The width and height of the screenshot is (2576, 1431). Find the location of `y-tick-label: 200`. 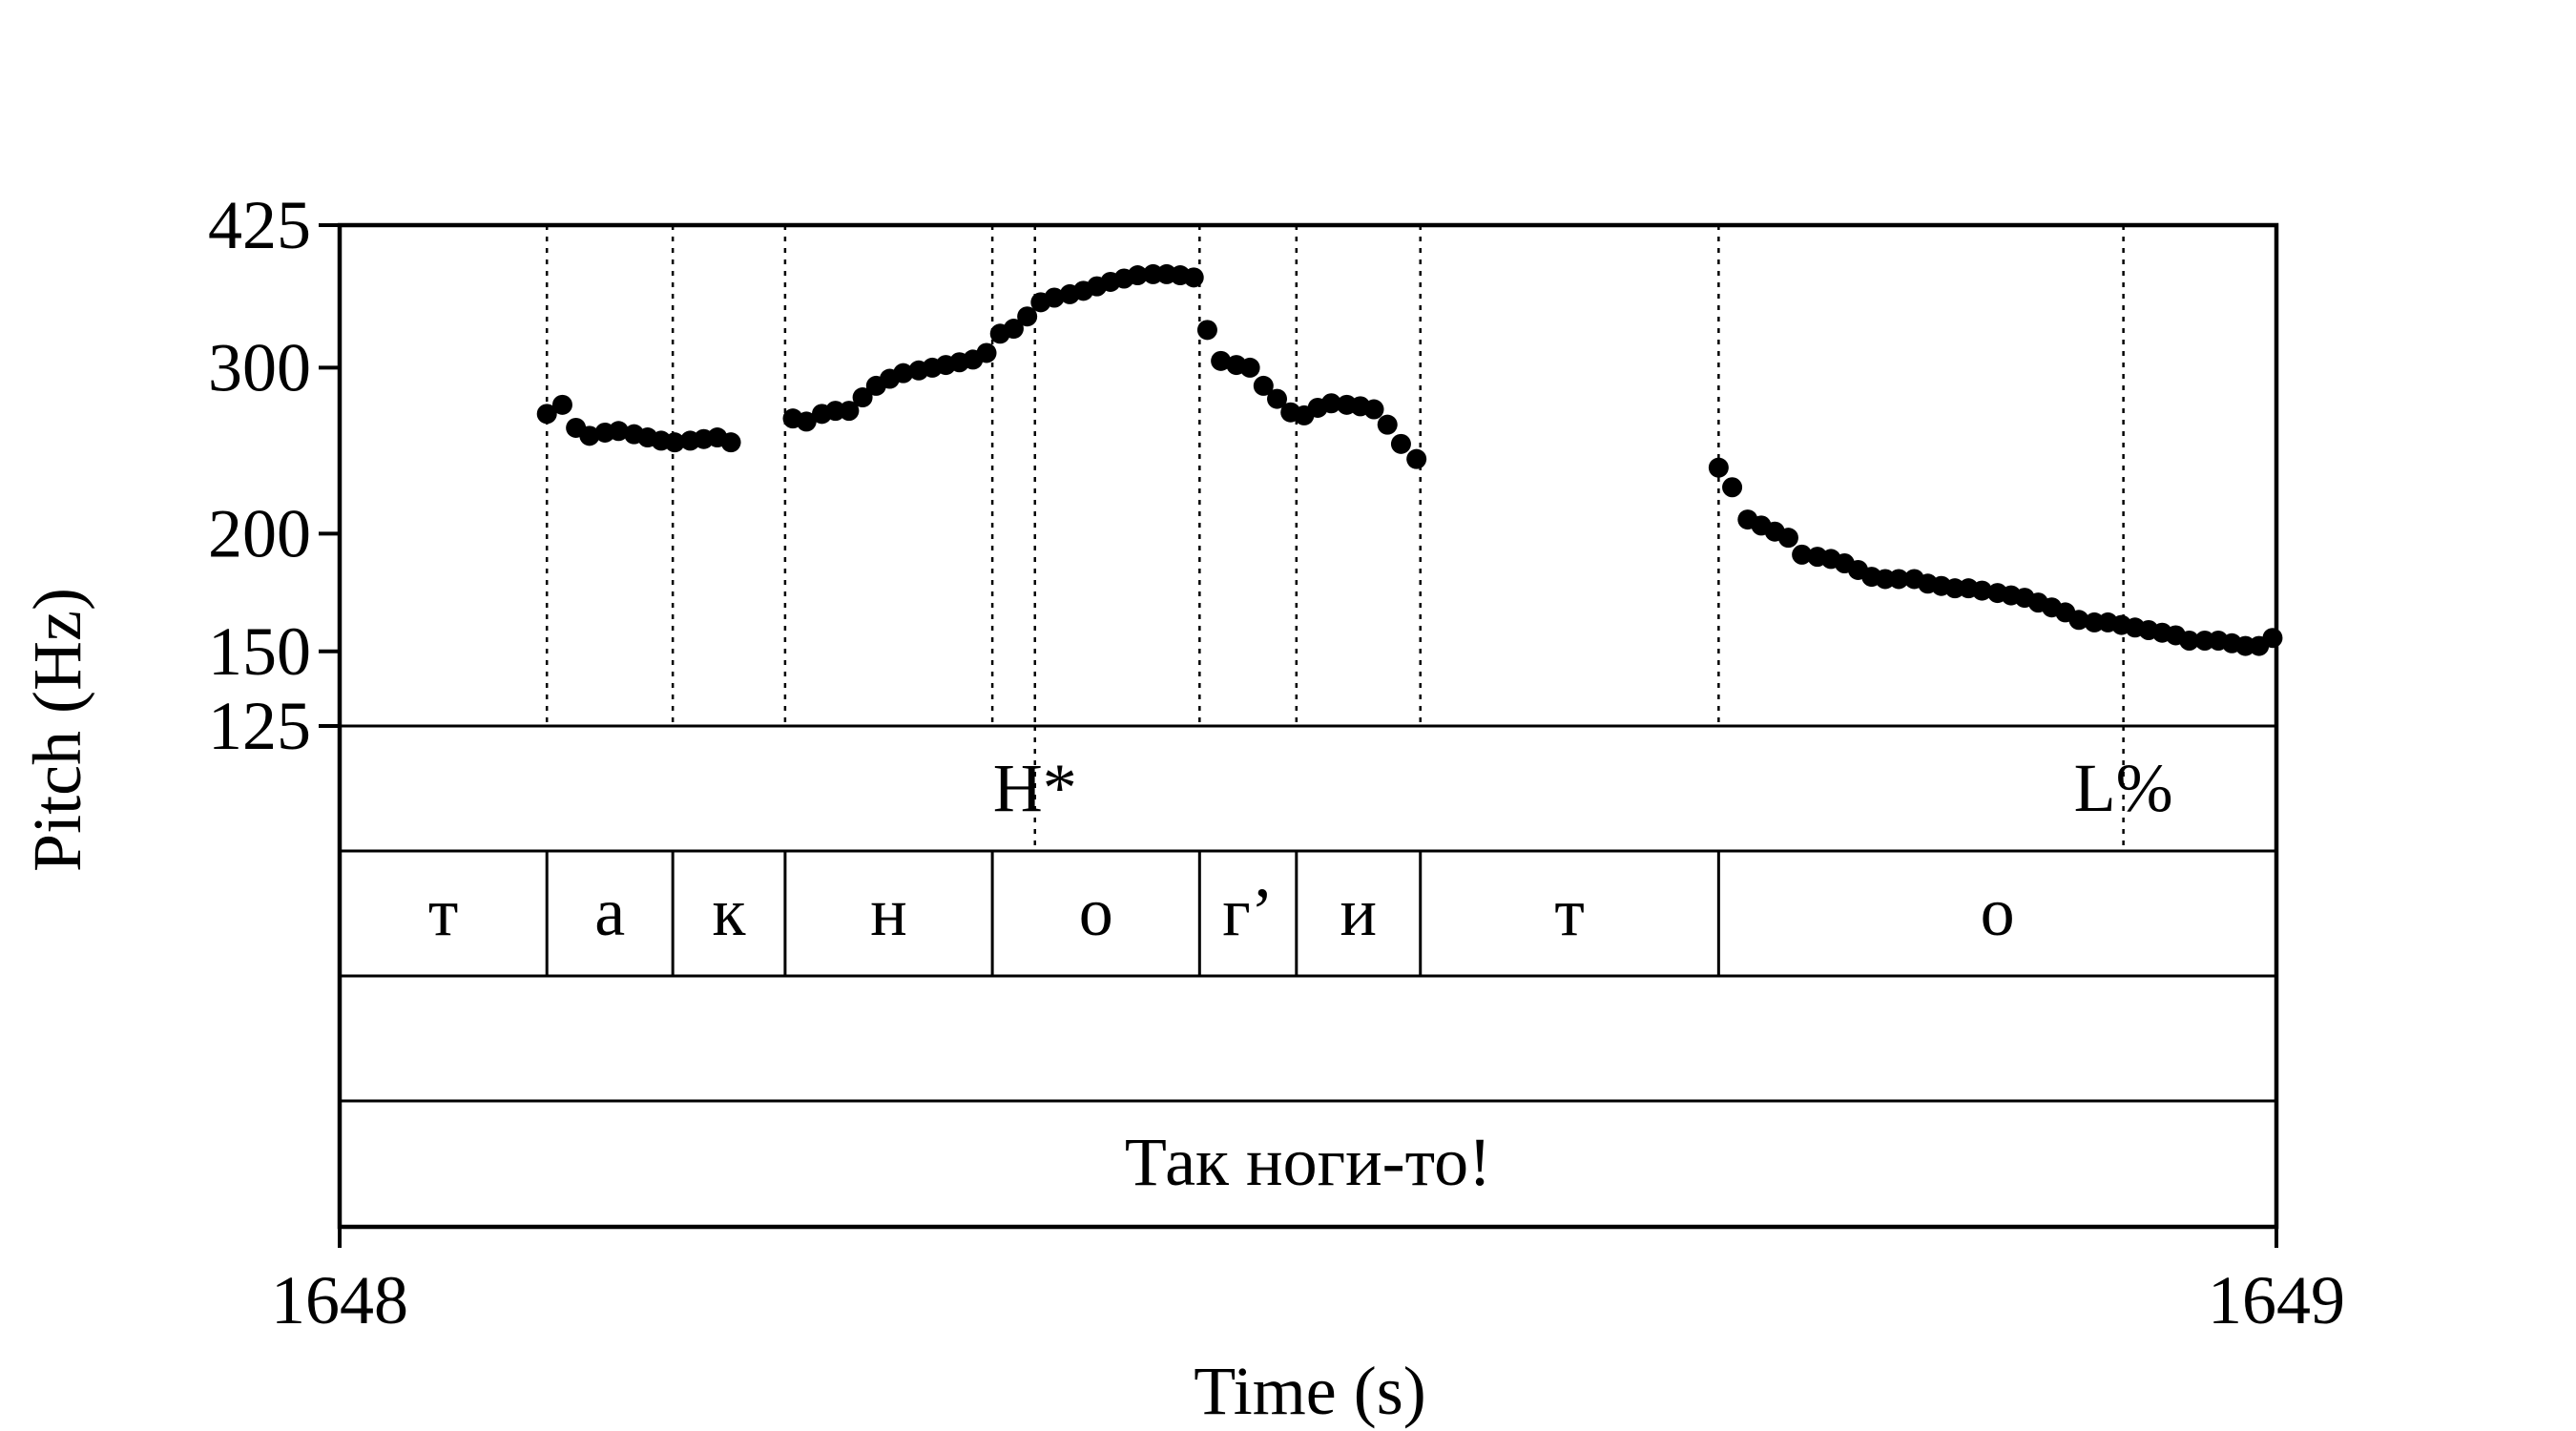

y-tick-label: 200 is located at coordinates (259, 533).